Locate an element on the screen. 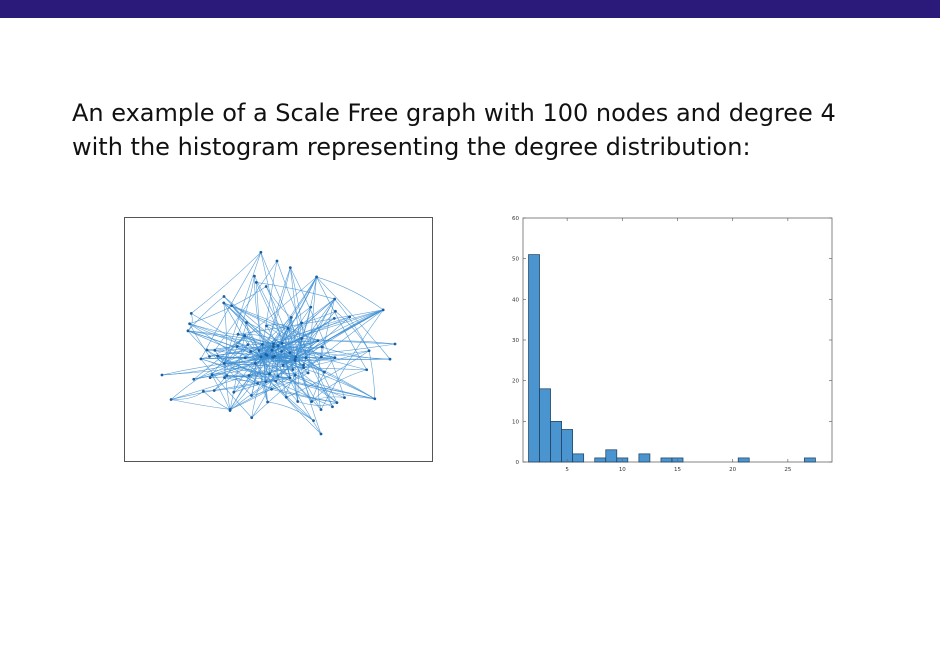 This screenshot has width=940, height=658. network-graph-plot is located at coordinates (278, 343).